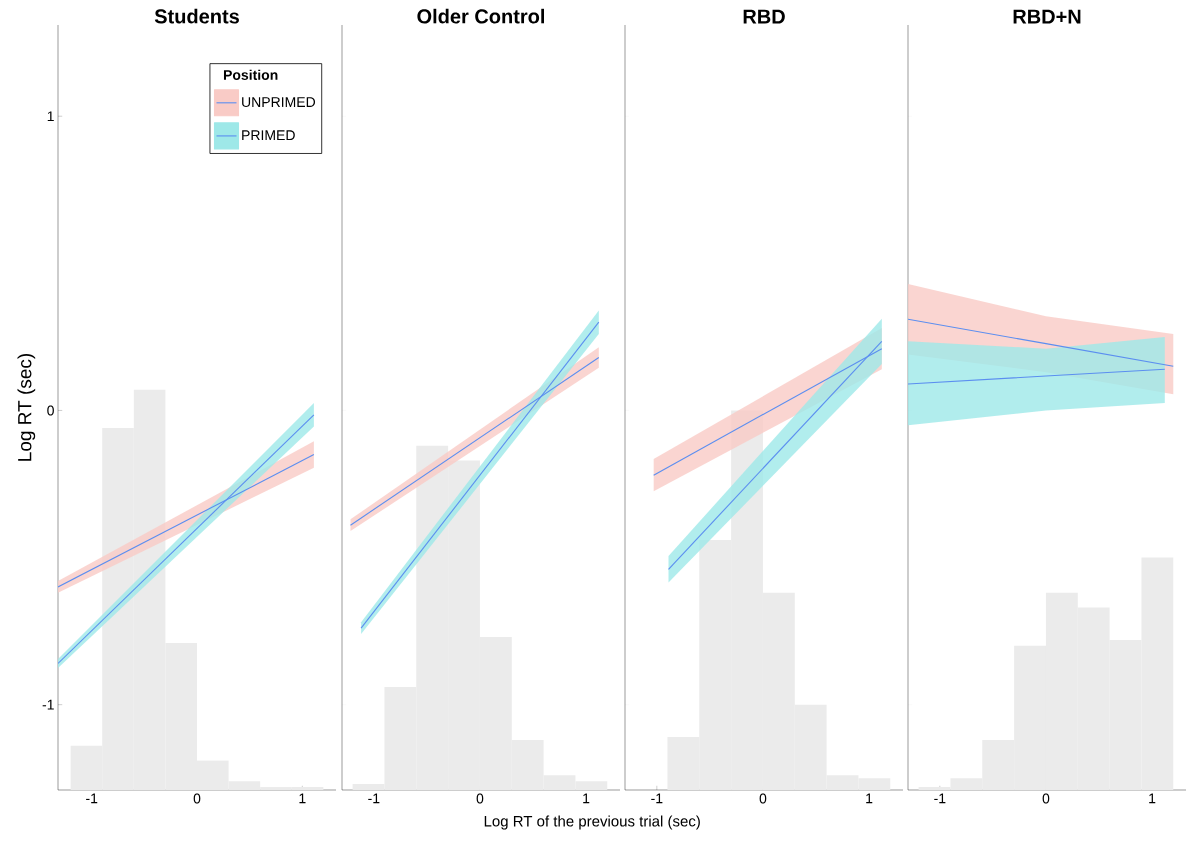 The image size is (1188, 846). What do you see at coordinates (1047, 16) in the screenshot?
I see `chart-title: RBD+N` at bounding box center [1047, 16].